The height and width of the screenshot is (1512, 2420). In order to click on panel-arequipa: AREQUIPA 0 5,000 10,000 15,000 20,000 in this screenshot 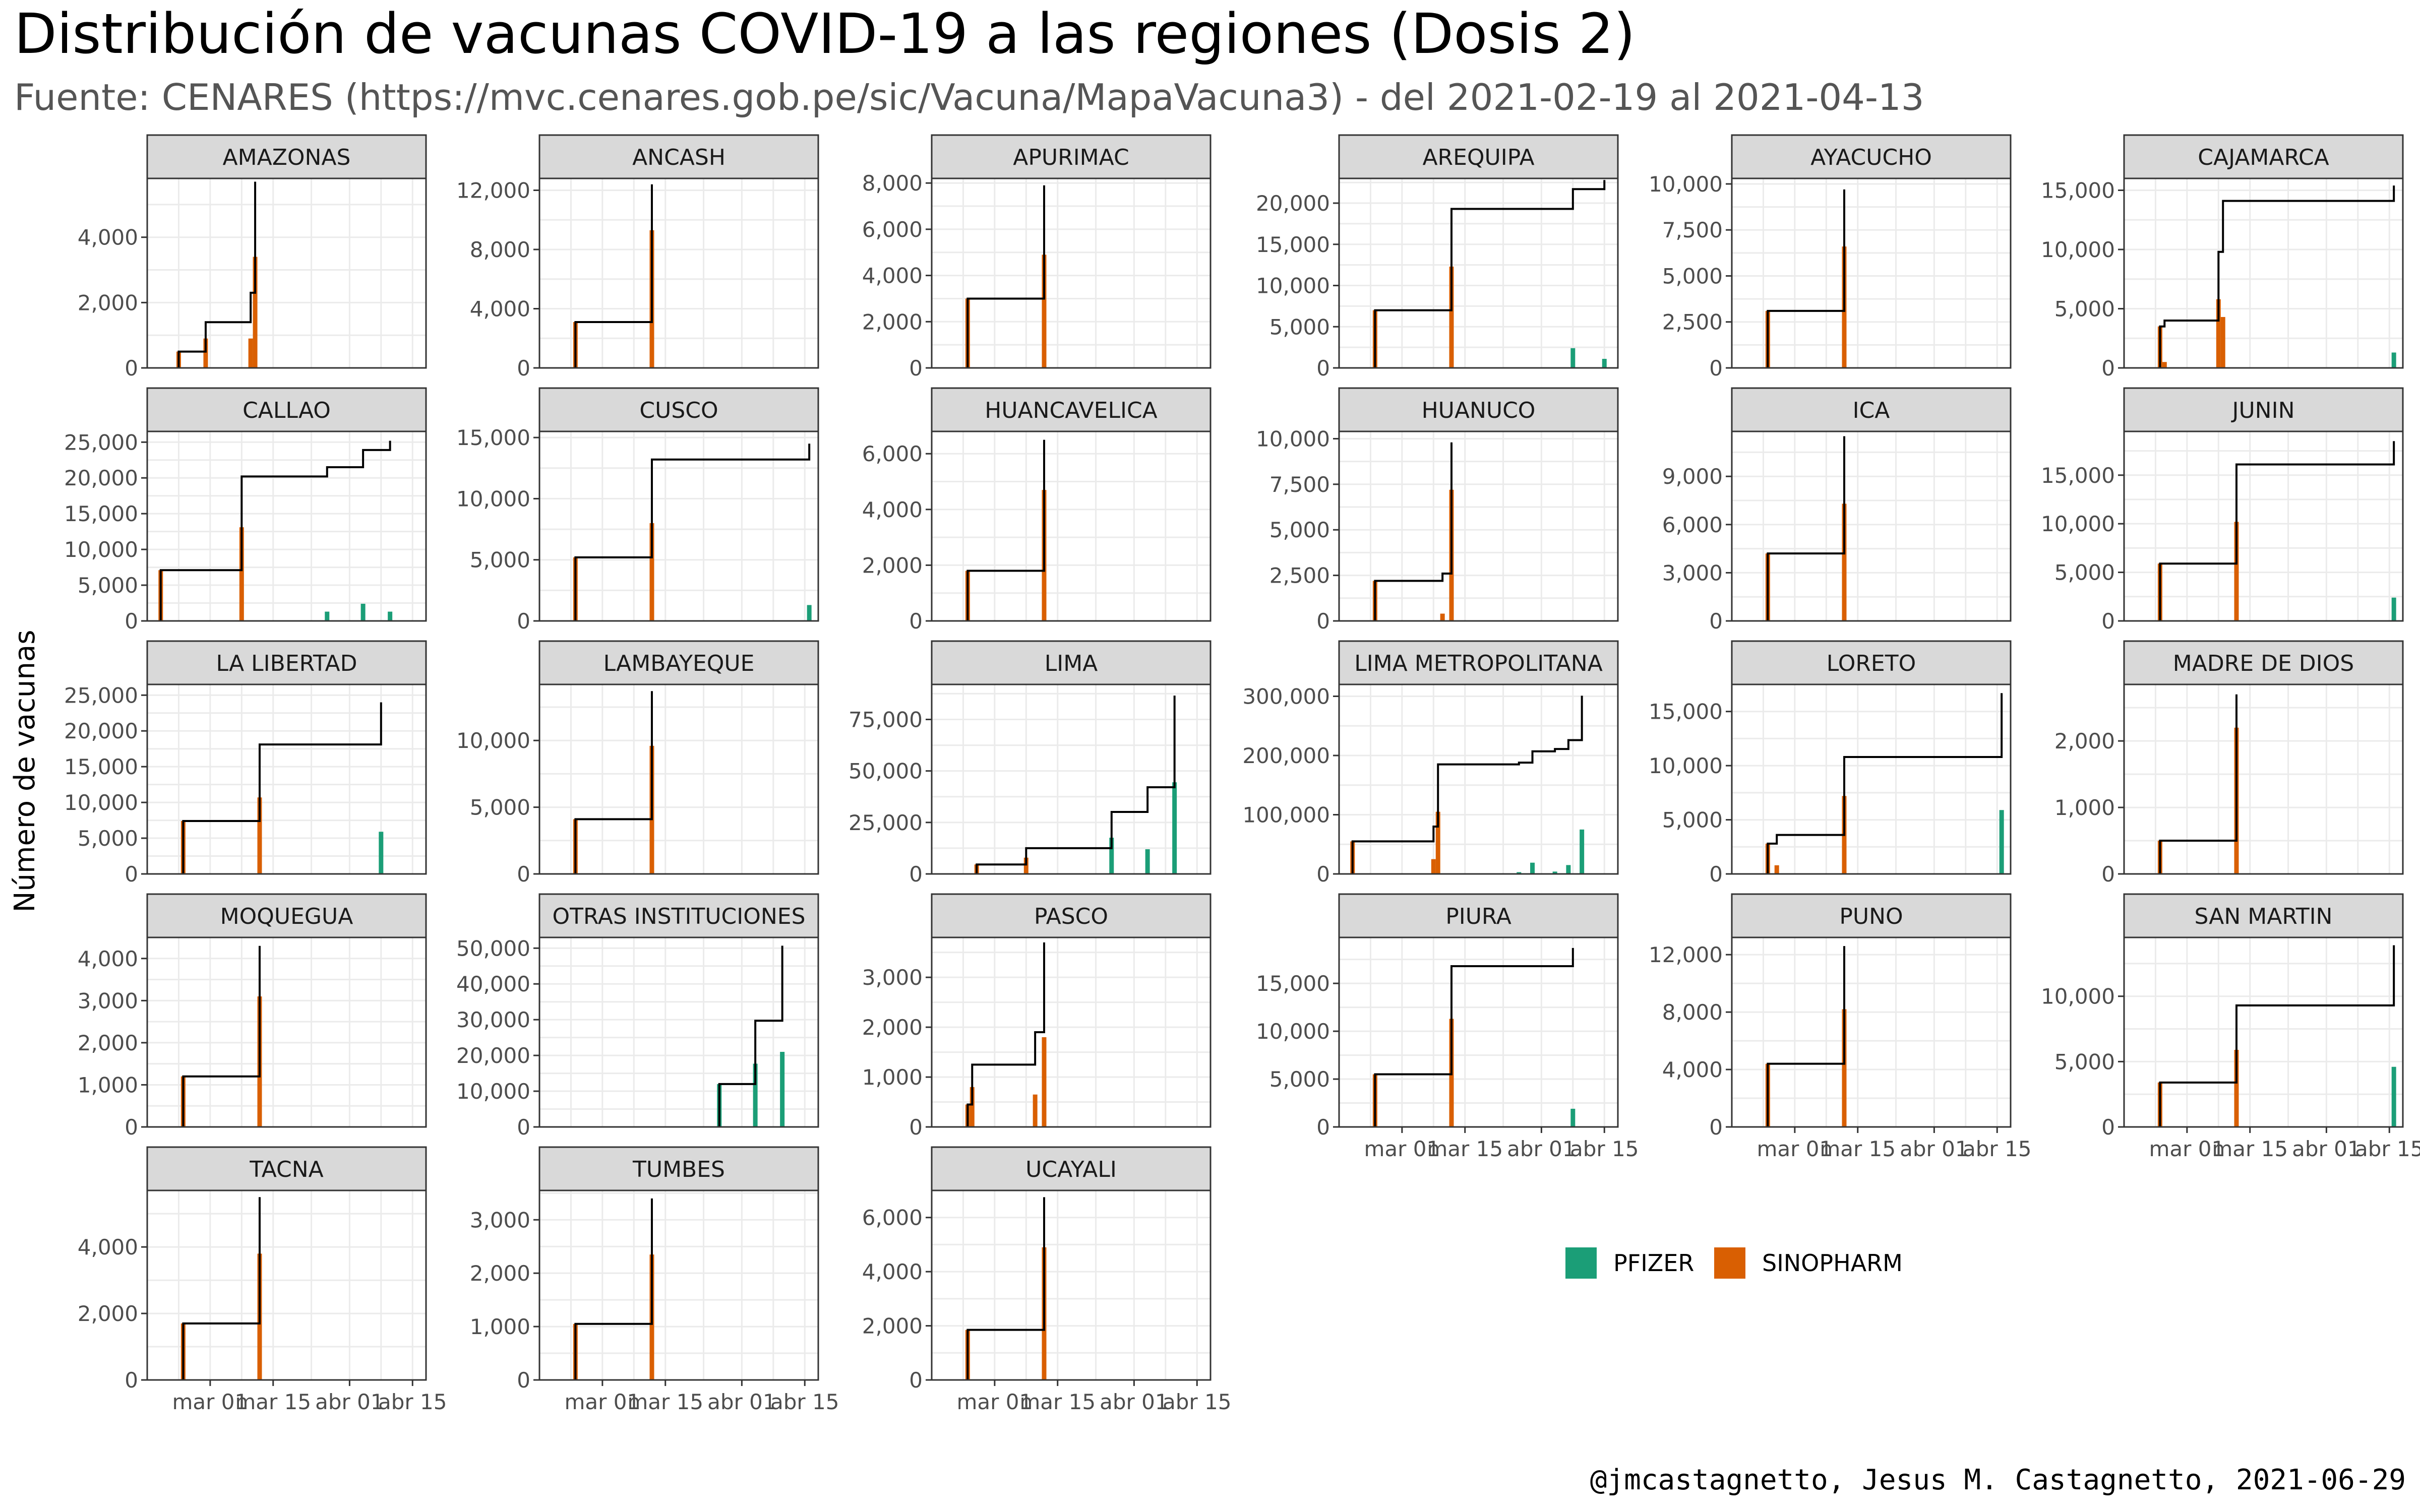, I will do `click(1437, 257)`.